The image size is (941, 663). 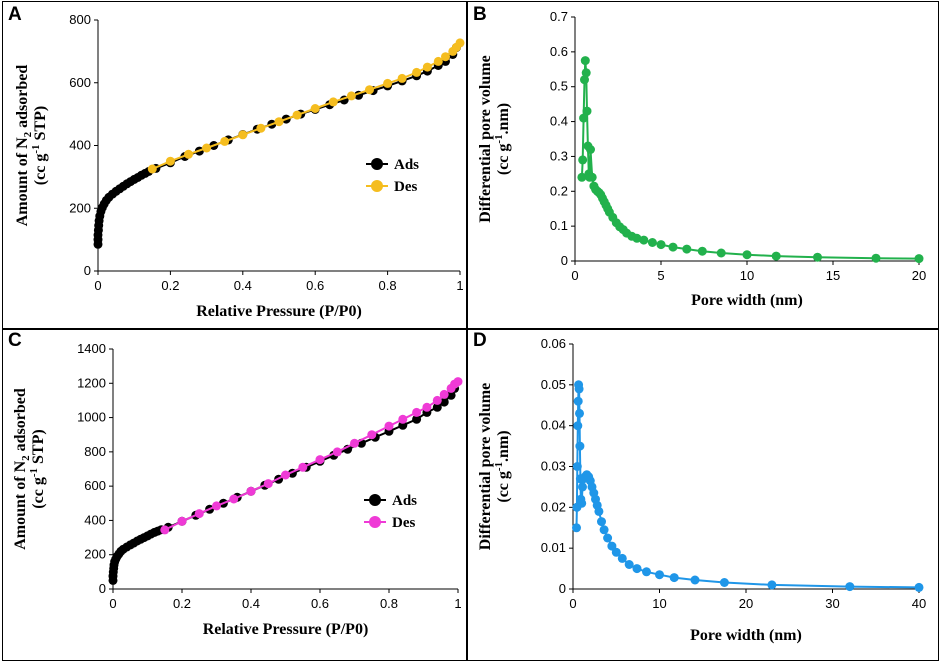 What do you see at coordinates (559, 155) in the screenshot?
I see `y-tick-label: 0.3` at bounding box center [559, 155].